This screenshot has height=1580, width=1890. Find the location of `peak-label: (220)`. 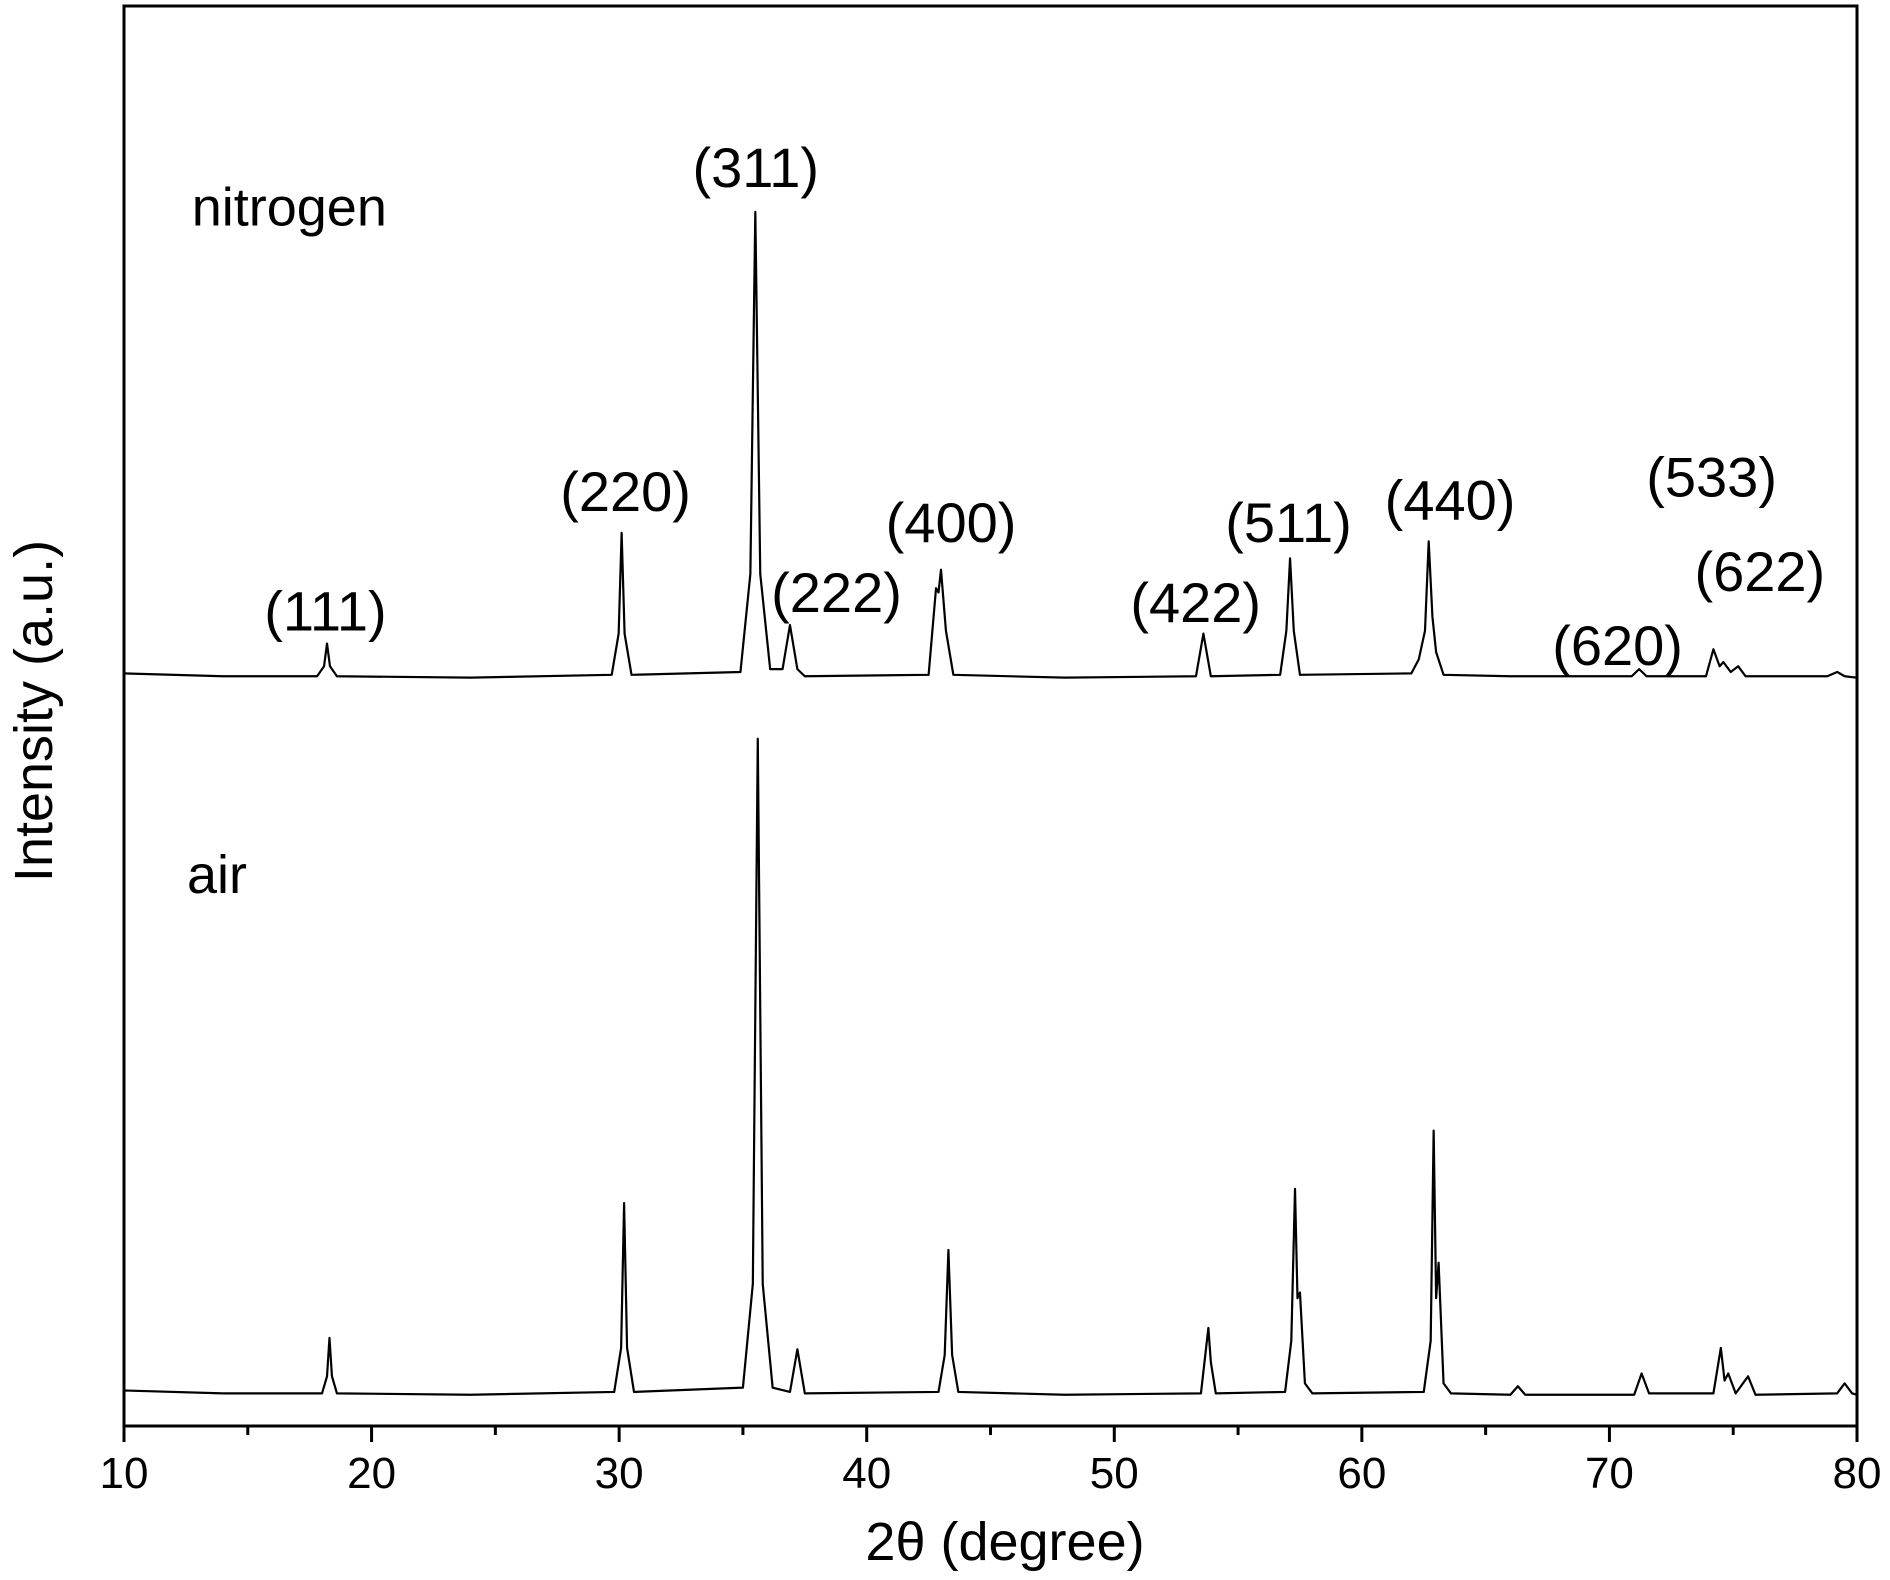

peak-label: (220) is located at coordinates (625, 491).